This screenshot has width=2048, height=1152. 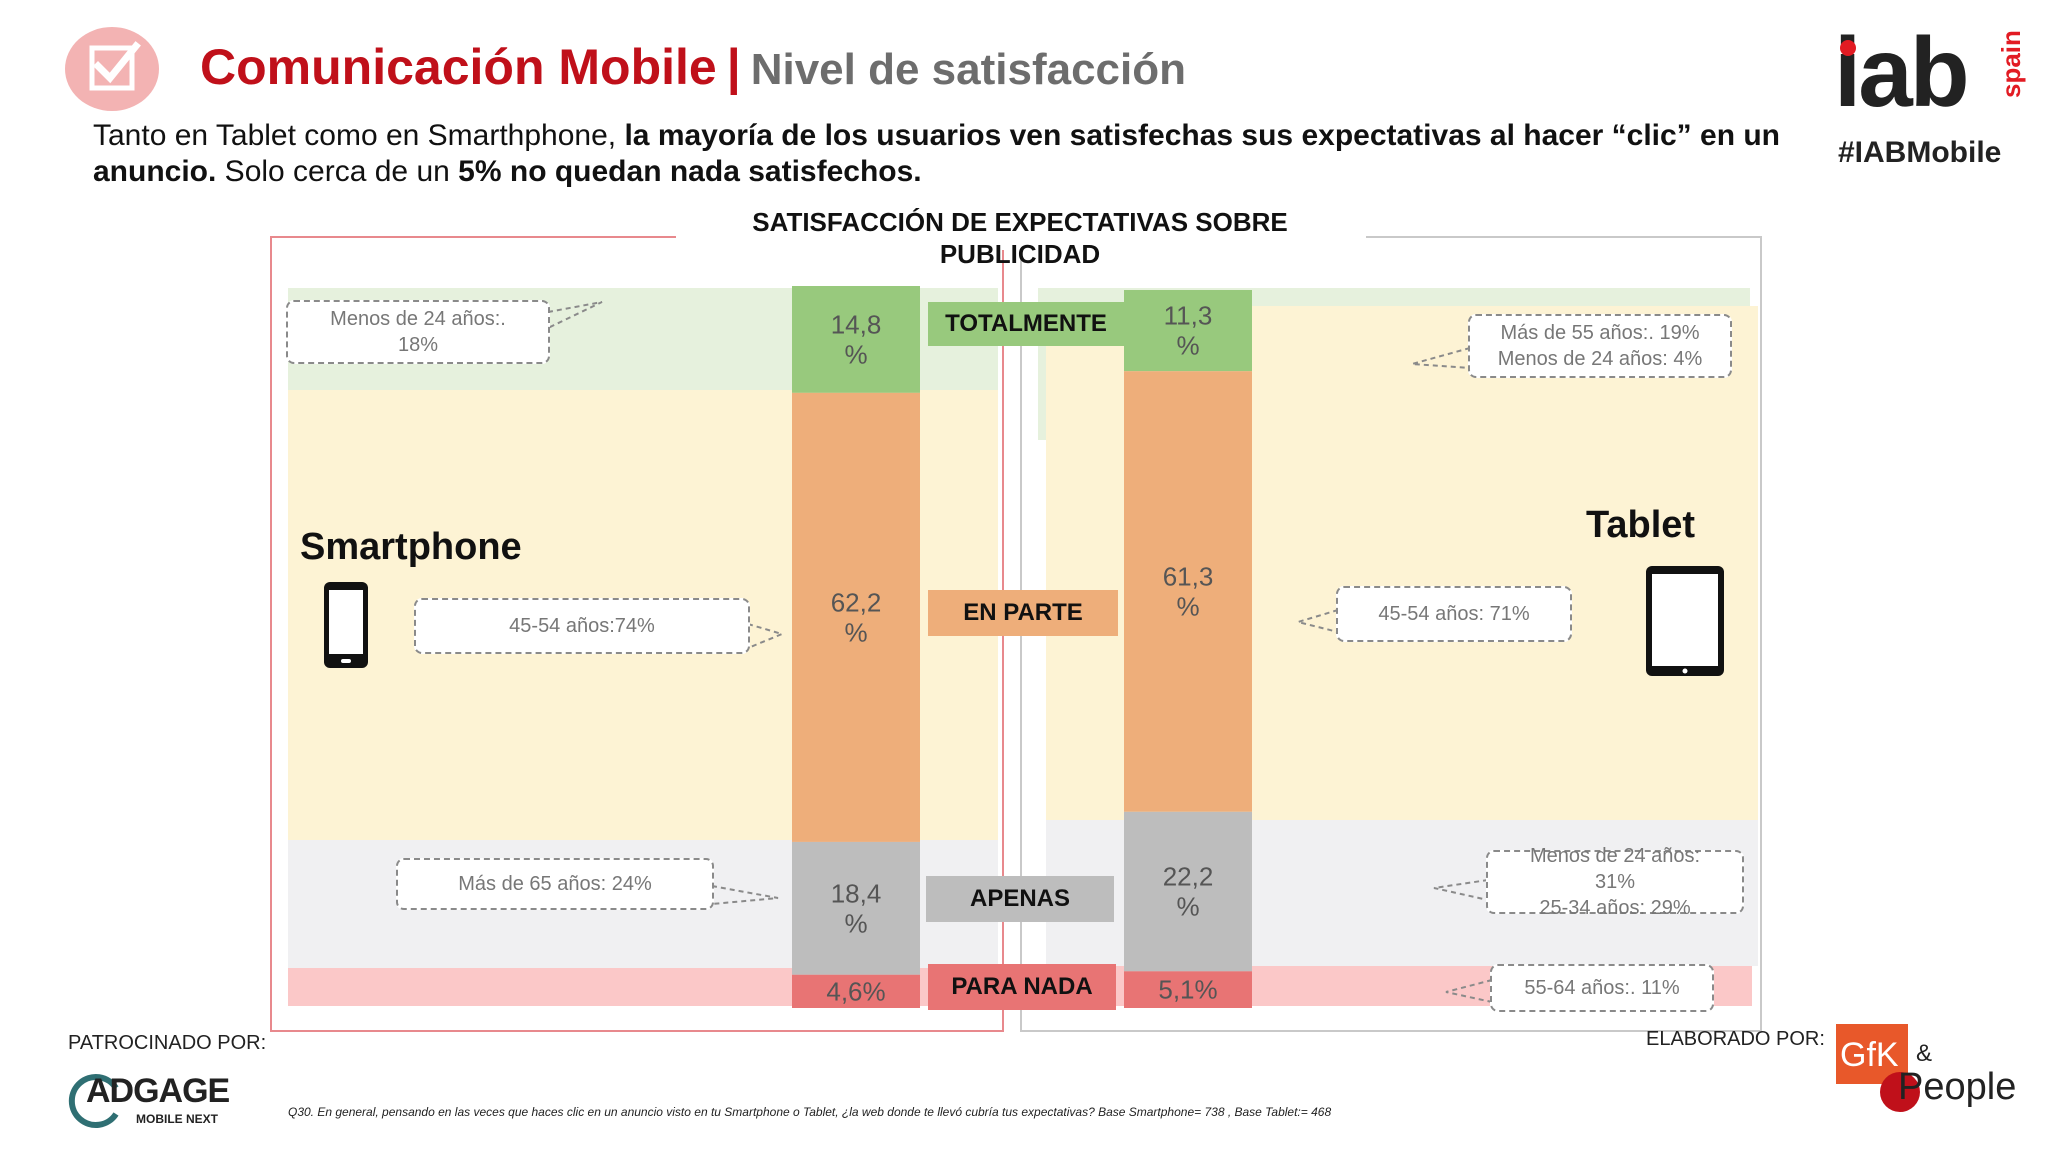 What do you see at coordinates (1026, 324) in the screenshot?
I see `category-totalmente: TOTALMENTE` at bounding box center [1026, 324].